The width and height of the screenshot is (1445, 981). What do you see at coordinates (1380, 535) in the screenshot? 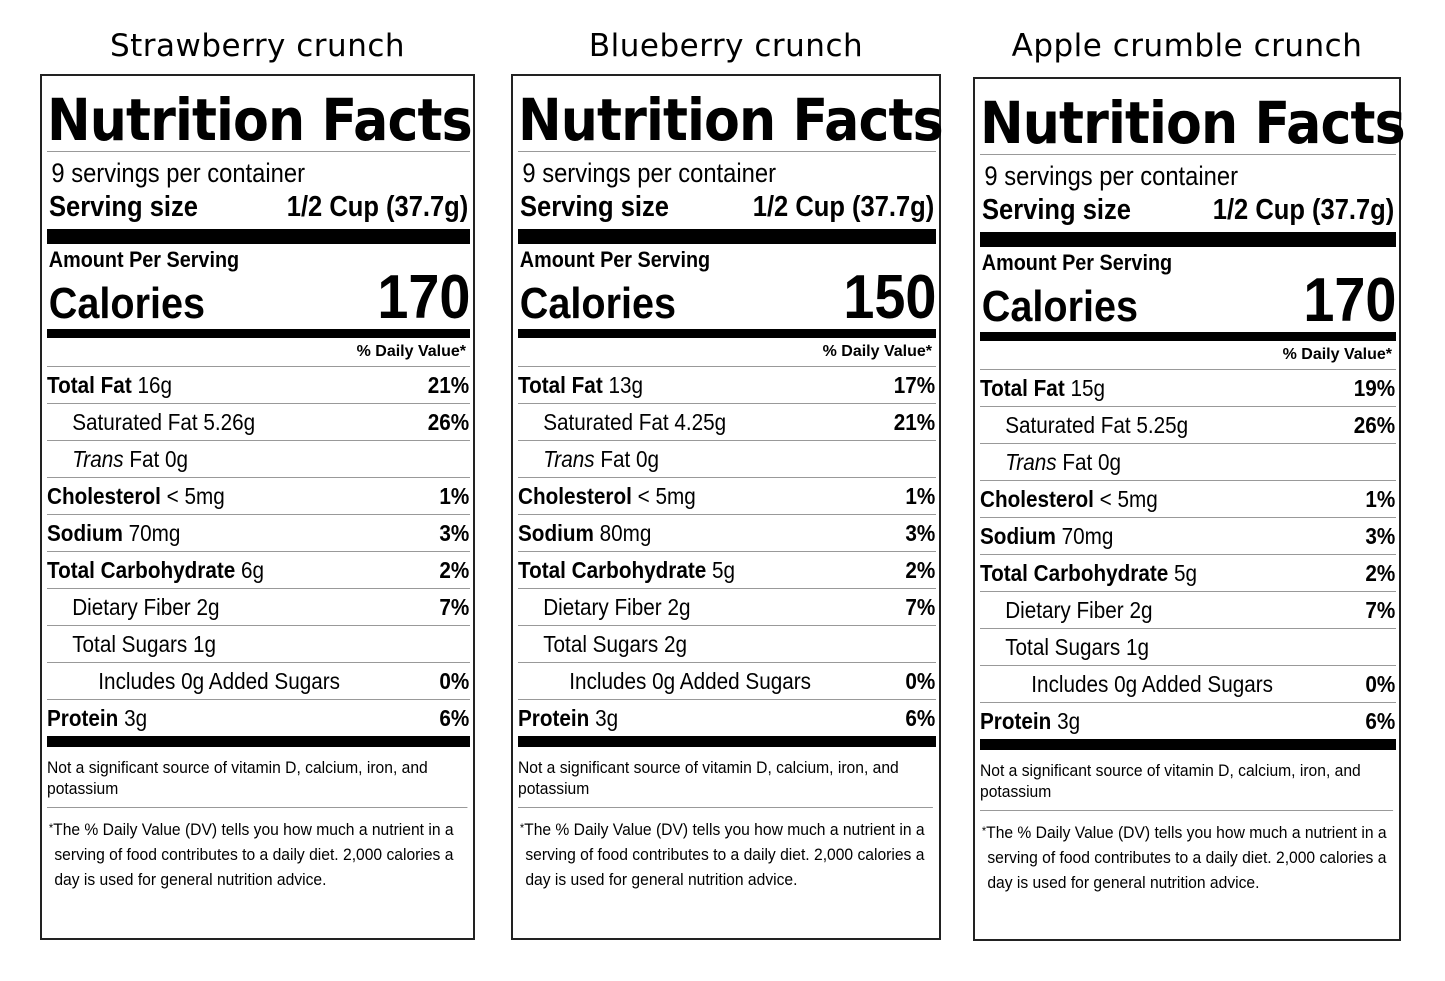
I see `nutrient-dv: 3%` at bounding box center [1380, 535].